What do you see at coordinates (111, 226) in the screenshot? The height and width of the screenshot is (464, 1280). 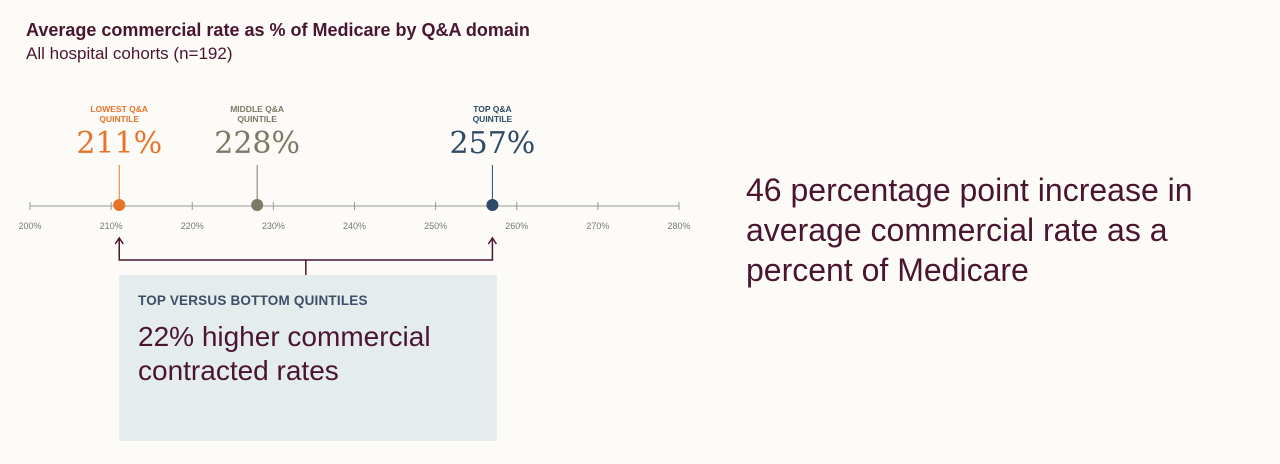 I see `x-tick-label: 210%` at bounding box center [111, 226].